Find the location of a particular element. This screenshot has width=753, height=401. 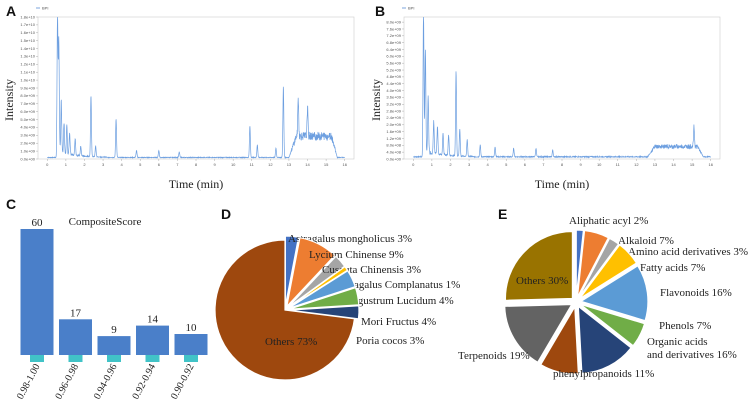

pie-slice-label: Phenols 7% is located at coordinates (685, 326).